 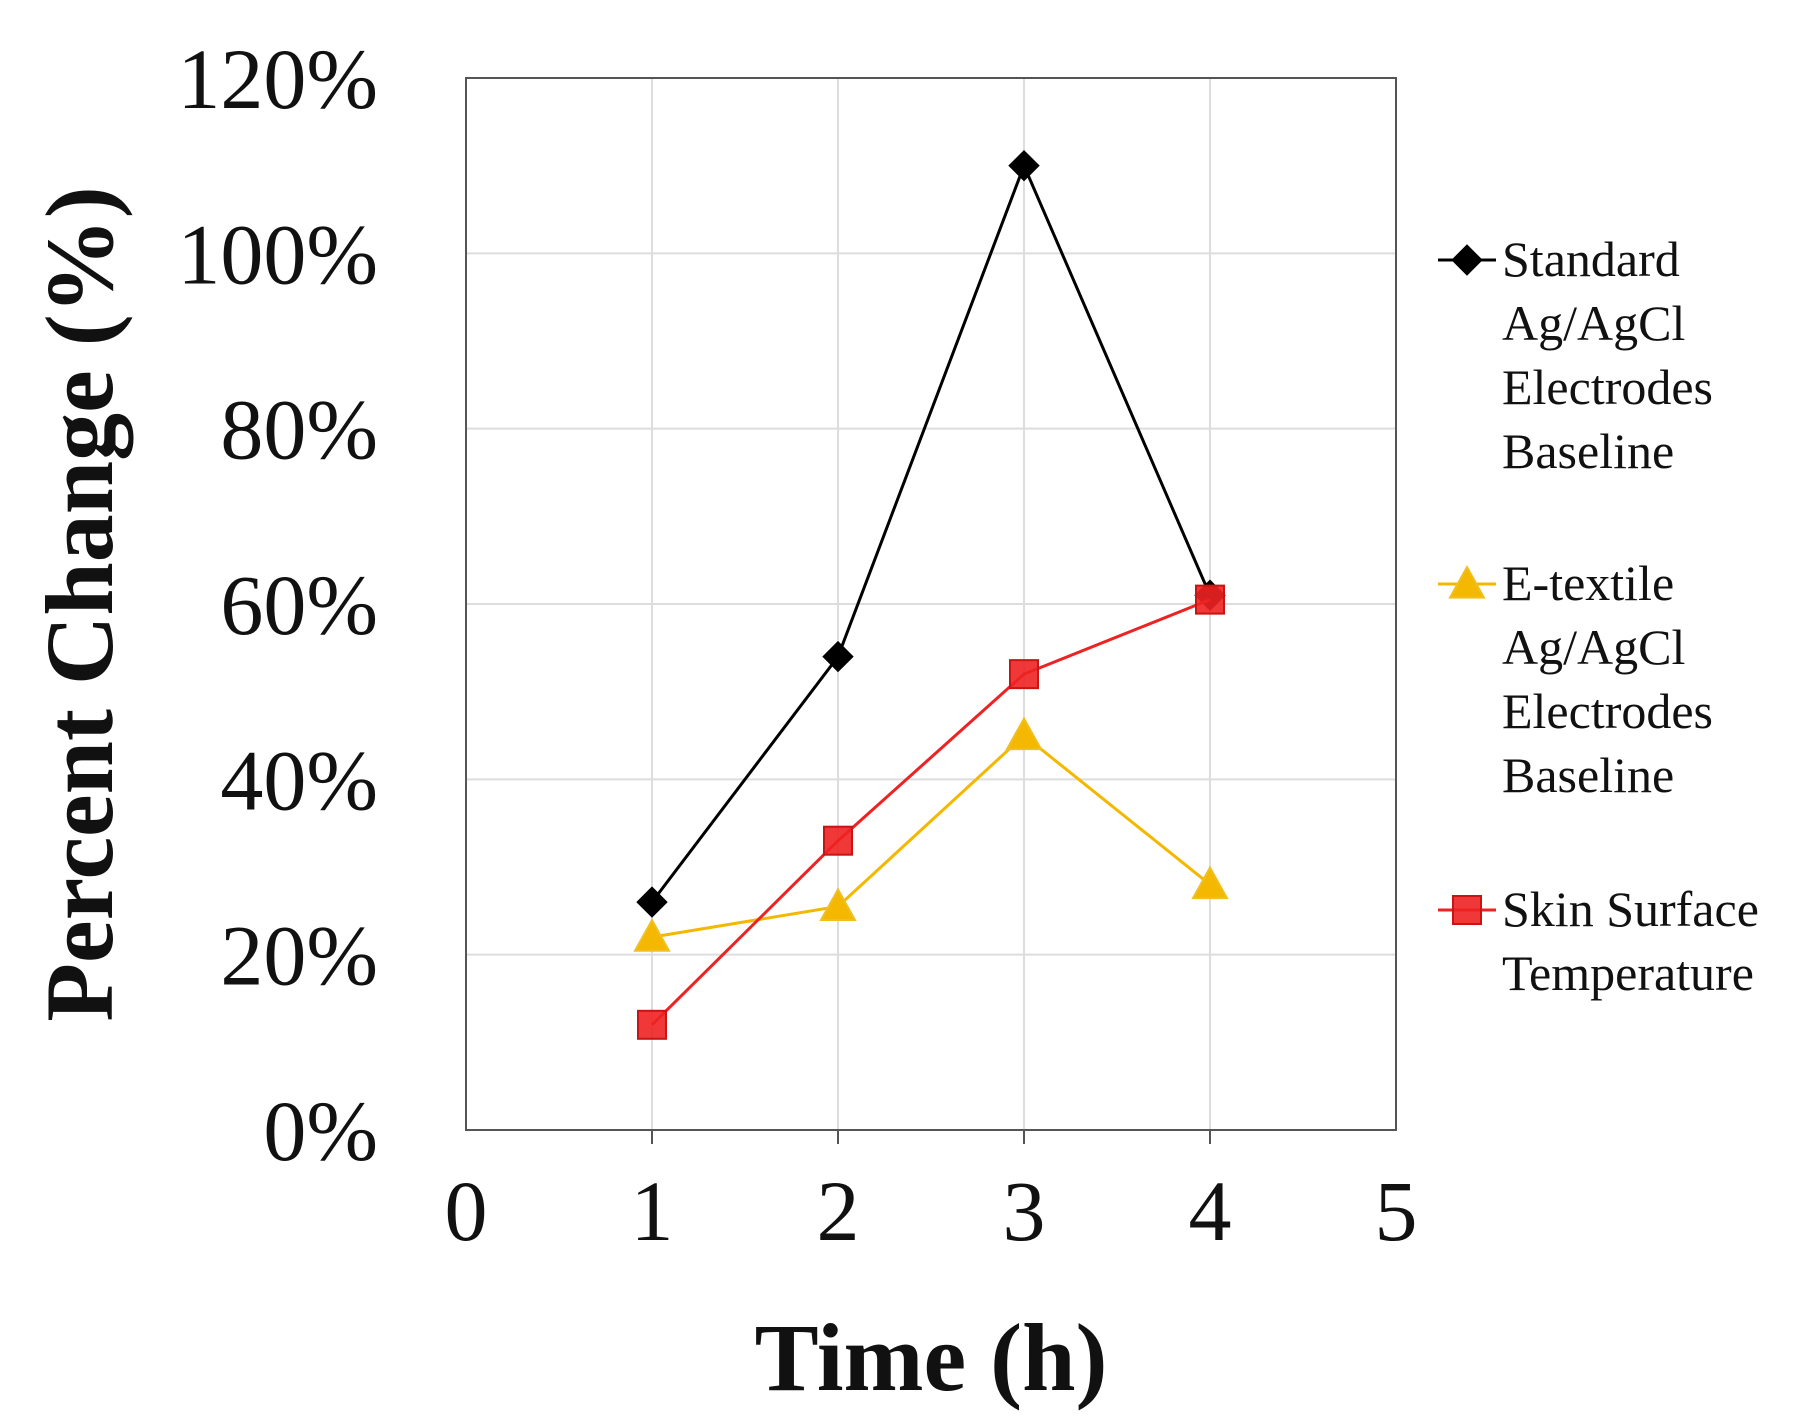 I want to click on legend-label: Temperature, so click(x=1628, y=973).